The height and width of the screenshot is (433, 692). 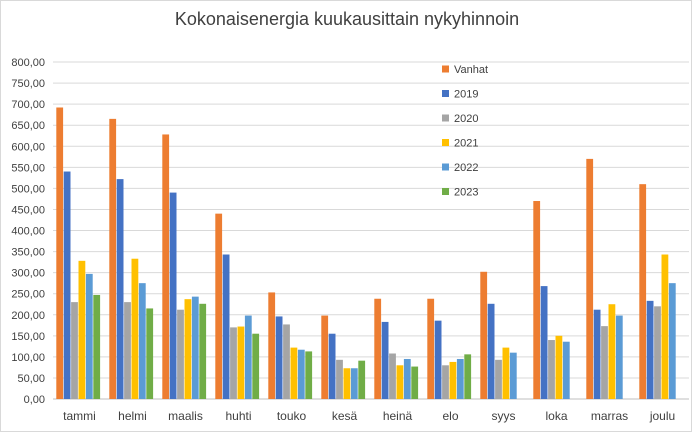 What do you see at coordinates (28, 274) in the screenshot?
I see `y-tick-label: 300,00` at bounding box center [28, 274].